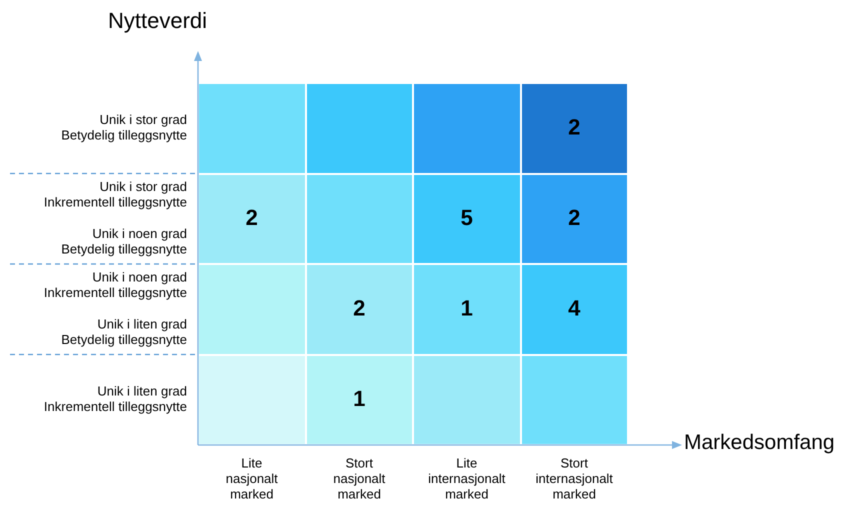 Image resolution: width=853 pixels, height=506 pixels. What do you see at coordinates (124, 127) in the screenshot?
I see `y-tick-label: Unik i stor grad Betydelig tilleggsnytte` at bounding box center [124, 127].